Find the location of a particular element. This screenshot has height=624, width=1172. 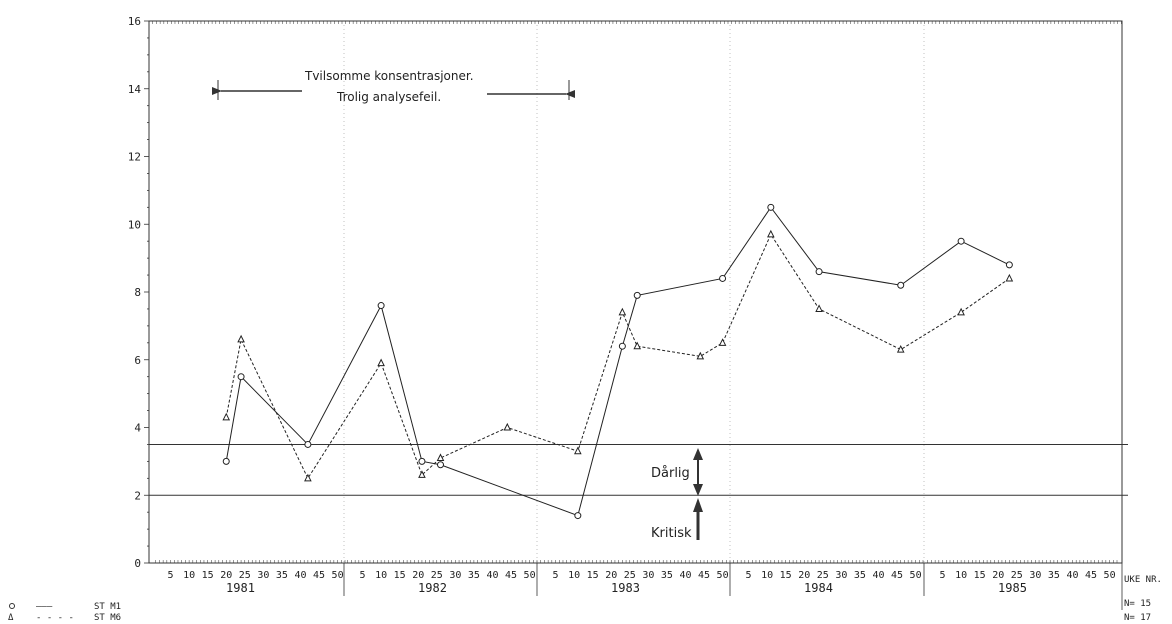

legend-line-st-m6: - - - - is located at coordinates (55, 618).